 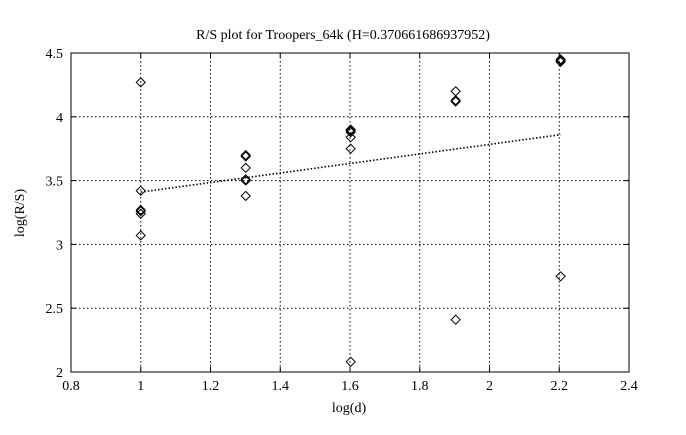 What do you see at coordinates (560, 386) in the screenshot?
I see `x-tick-label: 2.2` at bounding box center [560, 386].